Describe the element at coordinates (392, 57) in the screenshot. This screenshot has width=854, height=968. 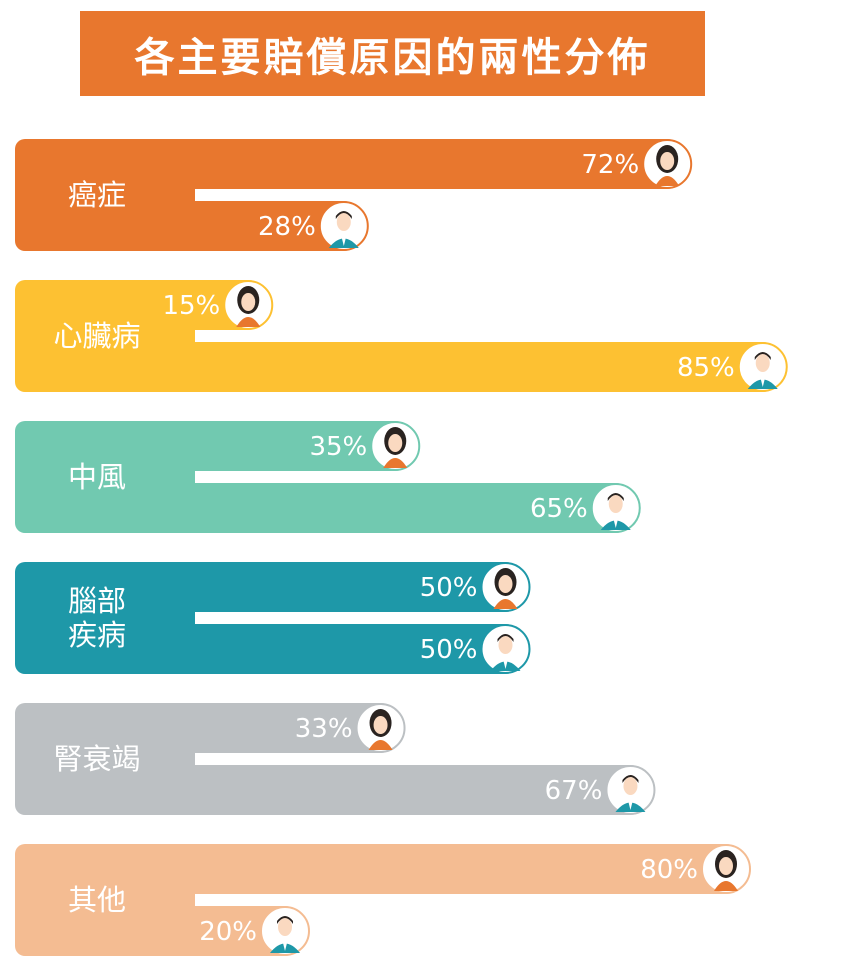
I see `chart-title: 各主要賠償原因的兩性分佈` at that location.